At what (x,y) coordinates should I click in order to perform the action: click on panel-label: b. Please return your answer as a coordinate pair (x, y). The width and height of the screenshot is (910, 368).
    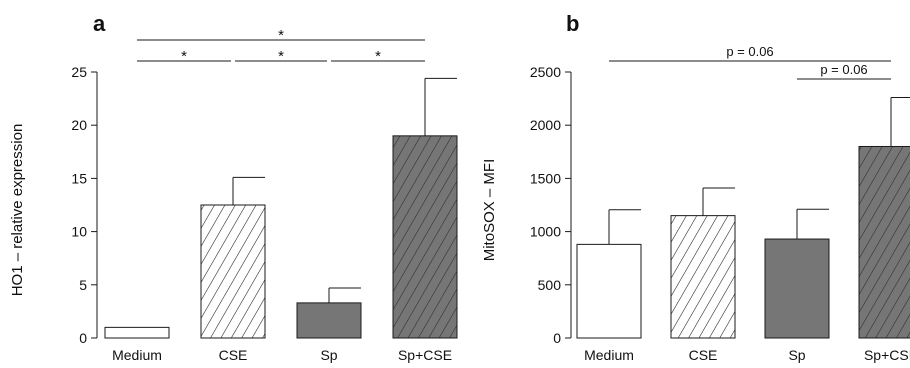
    Looking at the image, I should click on (572, 23).